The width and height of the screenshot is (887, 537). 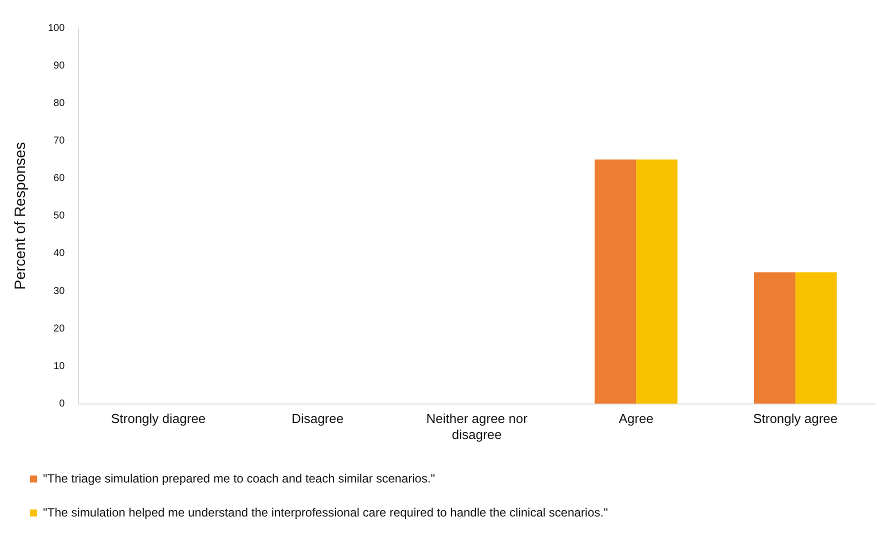 I want to click on legend-label: "The triage simulation prepared me to coach and teach similar scenarios.", so click(x=239, y=478).